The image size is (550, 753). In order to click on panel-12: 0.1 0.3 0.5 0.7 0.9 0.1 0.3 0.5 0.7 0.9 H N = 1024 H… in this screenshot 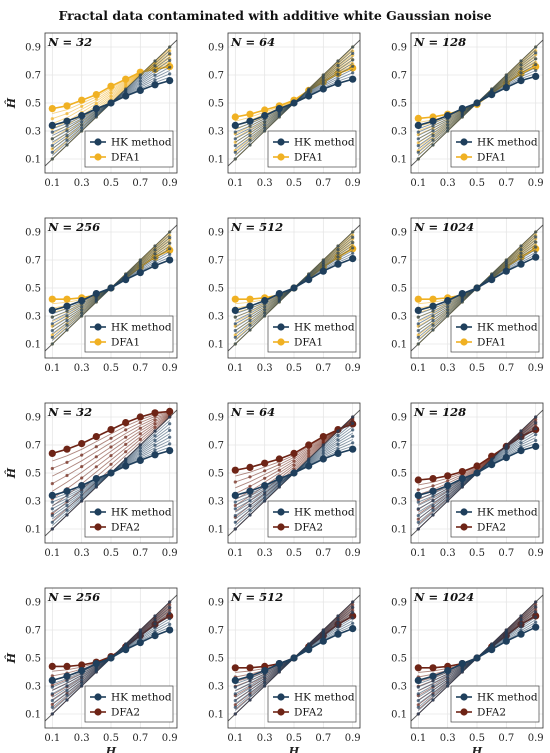, I will do `click(467, 670)`.